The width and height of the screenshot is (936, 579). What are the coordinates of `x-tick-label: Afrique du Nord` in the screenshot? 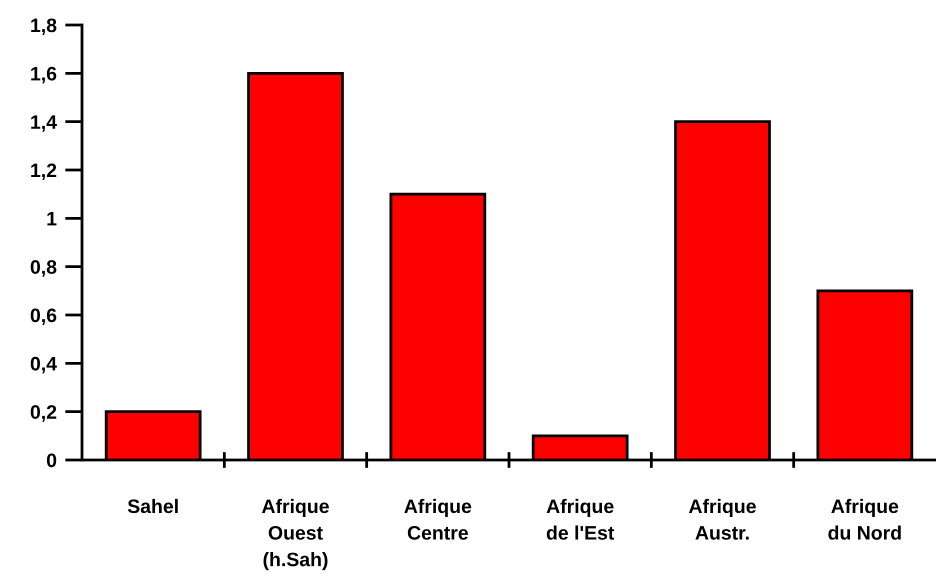 It's located at (864, 519).